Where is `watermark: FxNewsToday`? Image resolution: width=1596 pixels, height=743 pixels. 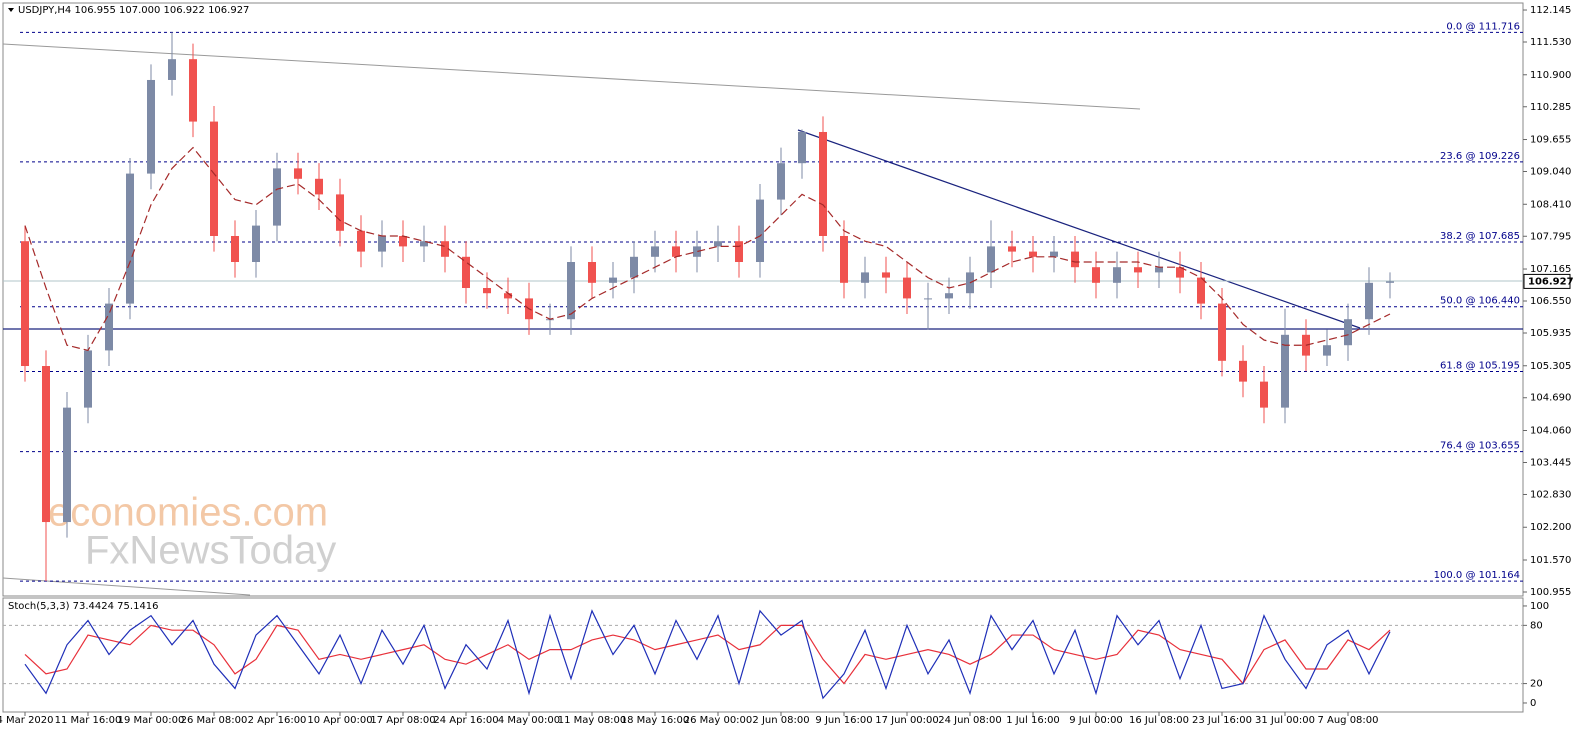
watermark: FxNewsToday is located at coordinates (210, 551).